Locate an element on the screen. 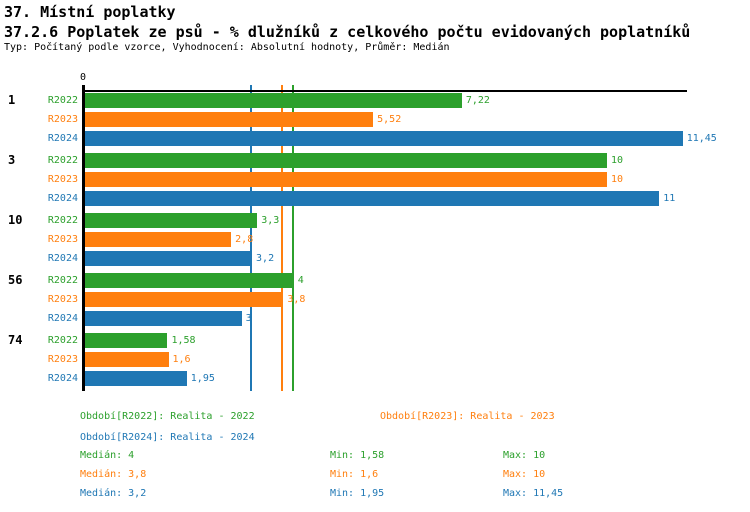 The image size is (750, 512). bar-value-label: 2,8 is located at coordinates (244, 239).